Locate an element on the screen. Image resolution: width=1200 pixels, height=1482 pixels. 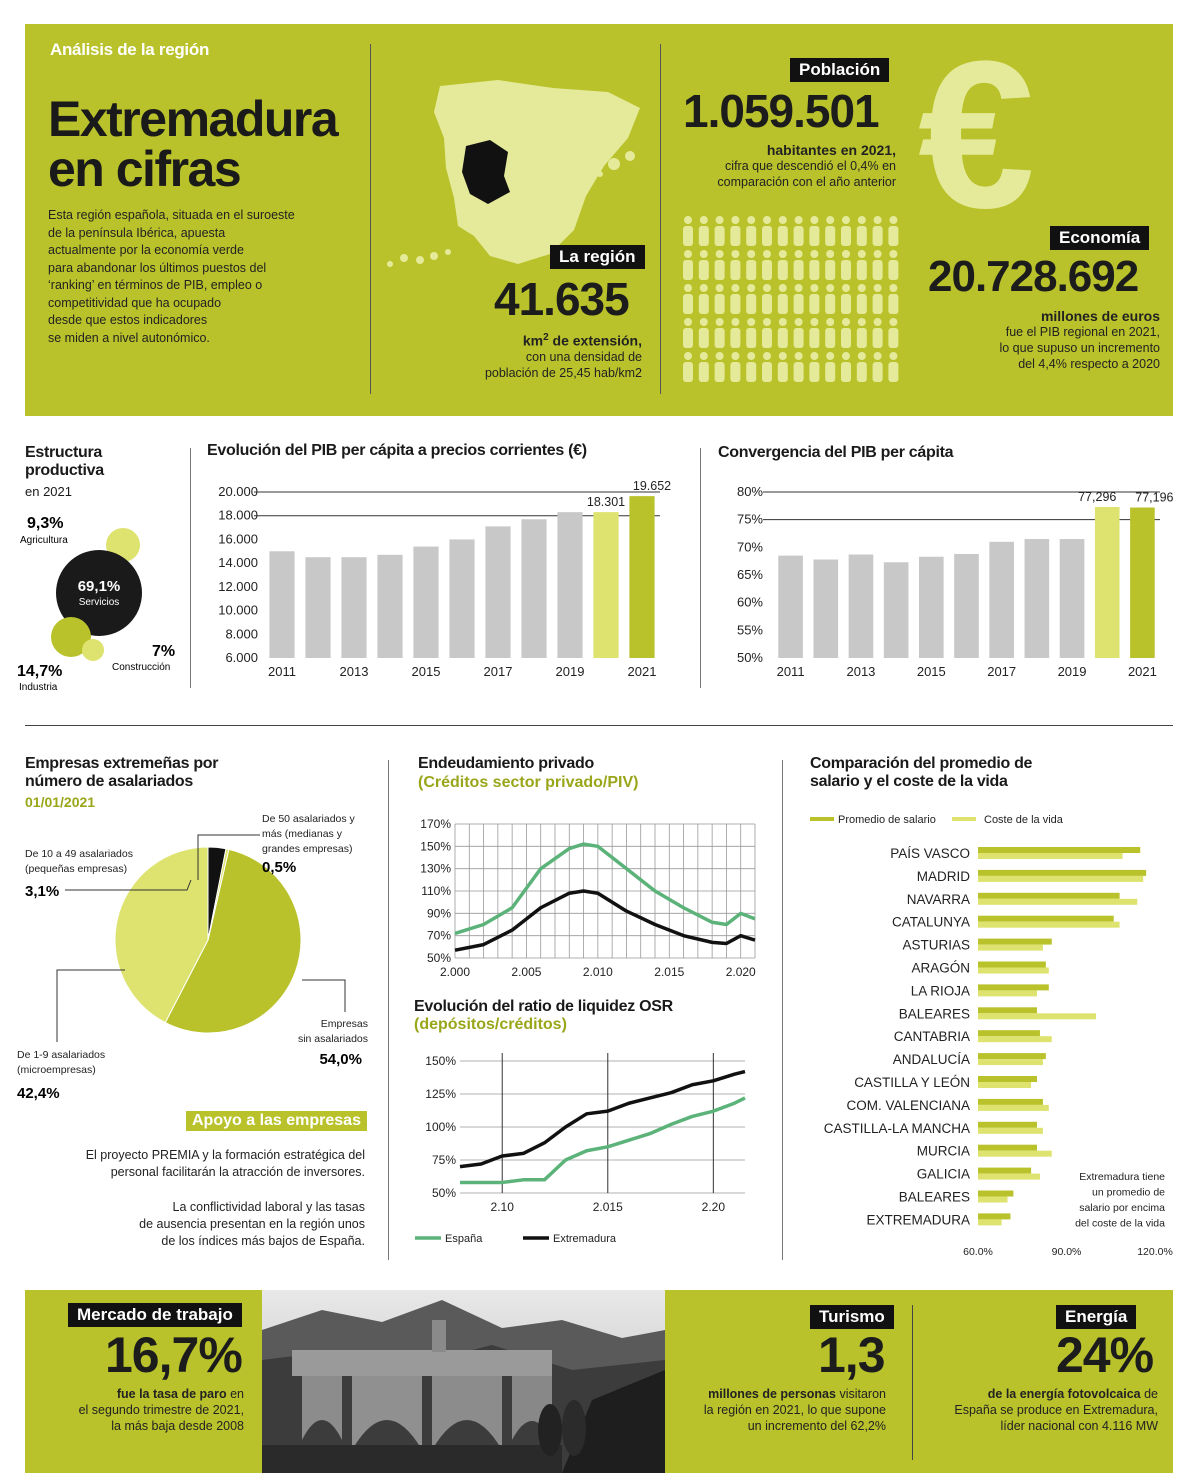
ind-pct: 14,7% is located at coordinates (39, 671).